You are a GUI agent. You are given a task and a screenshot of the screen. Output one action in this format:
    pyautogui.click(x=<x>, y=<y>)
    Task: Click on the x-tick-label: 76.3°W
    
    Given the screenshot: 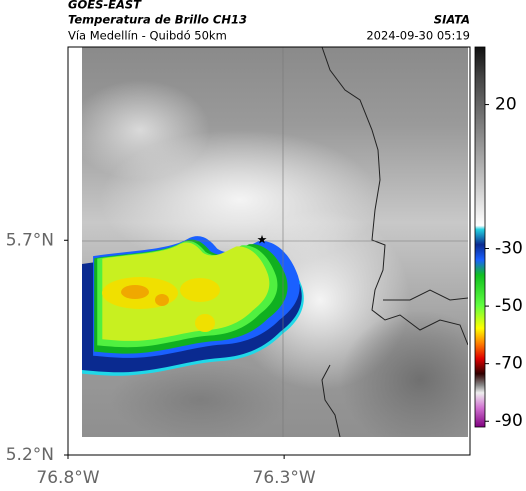 What is the action you would take?
    pyautogui.click(x=284, y=478)
    